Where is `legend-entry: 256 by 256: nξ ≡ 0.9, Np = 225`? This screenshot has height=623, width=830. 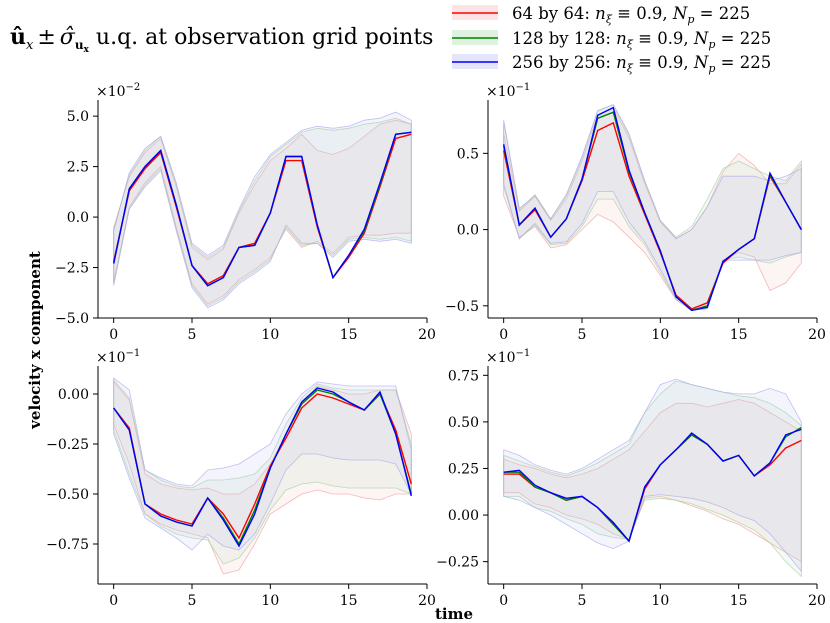
legend-entry: 256 by 256: nξ ≡ 0.9, Np = 225 is located at coordinates (611, 64).